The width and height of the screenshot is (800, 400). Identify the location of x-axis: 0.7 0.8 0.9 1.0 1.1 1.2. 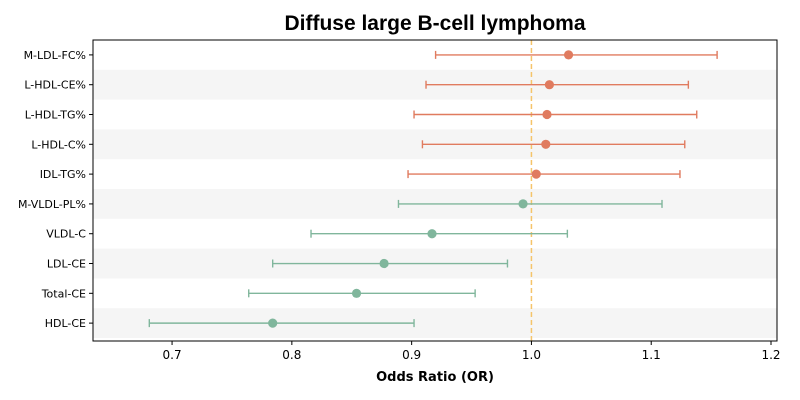
(472, 351).